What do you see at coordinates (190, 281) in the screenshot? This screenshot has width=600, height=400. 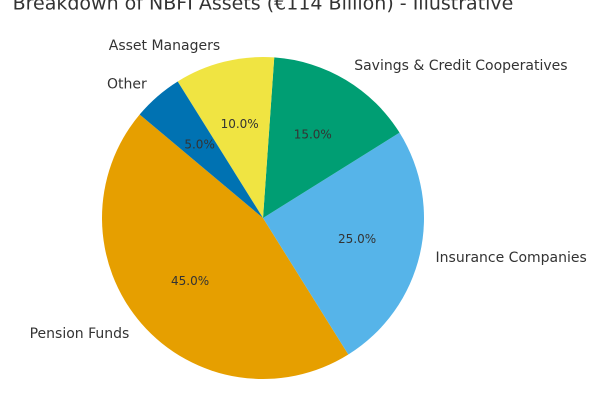 I see `value-label: 45.0%` at bounding box center [190, 281].